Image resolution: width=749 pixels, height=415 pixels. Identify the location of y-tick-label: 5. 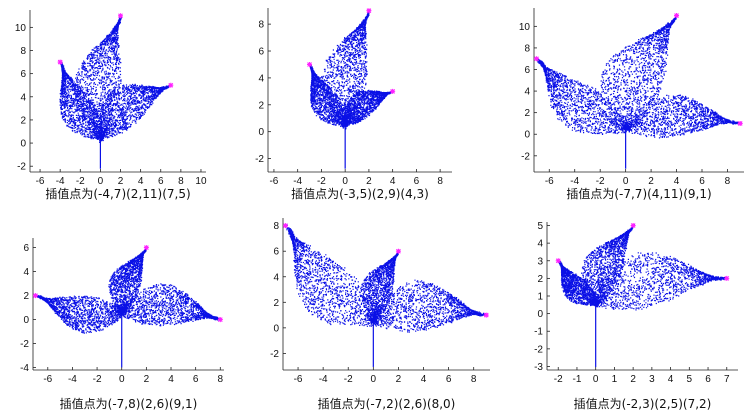
(540, 226).